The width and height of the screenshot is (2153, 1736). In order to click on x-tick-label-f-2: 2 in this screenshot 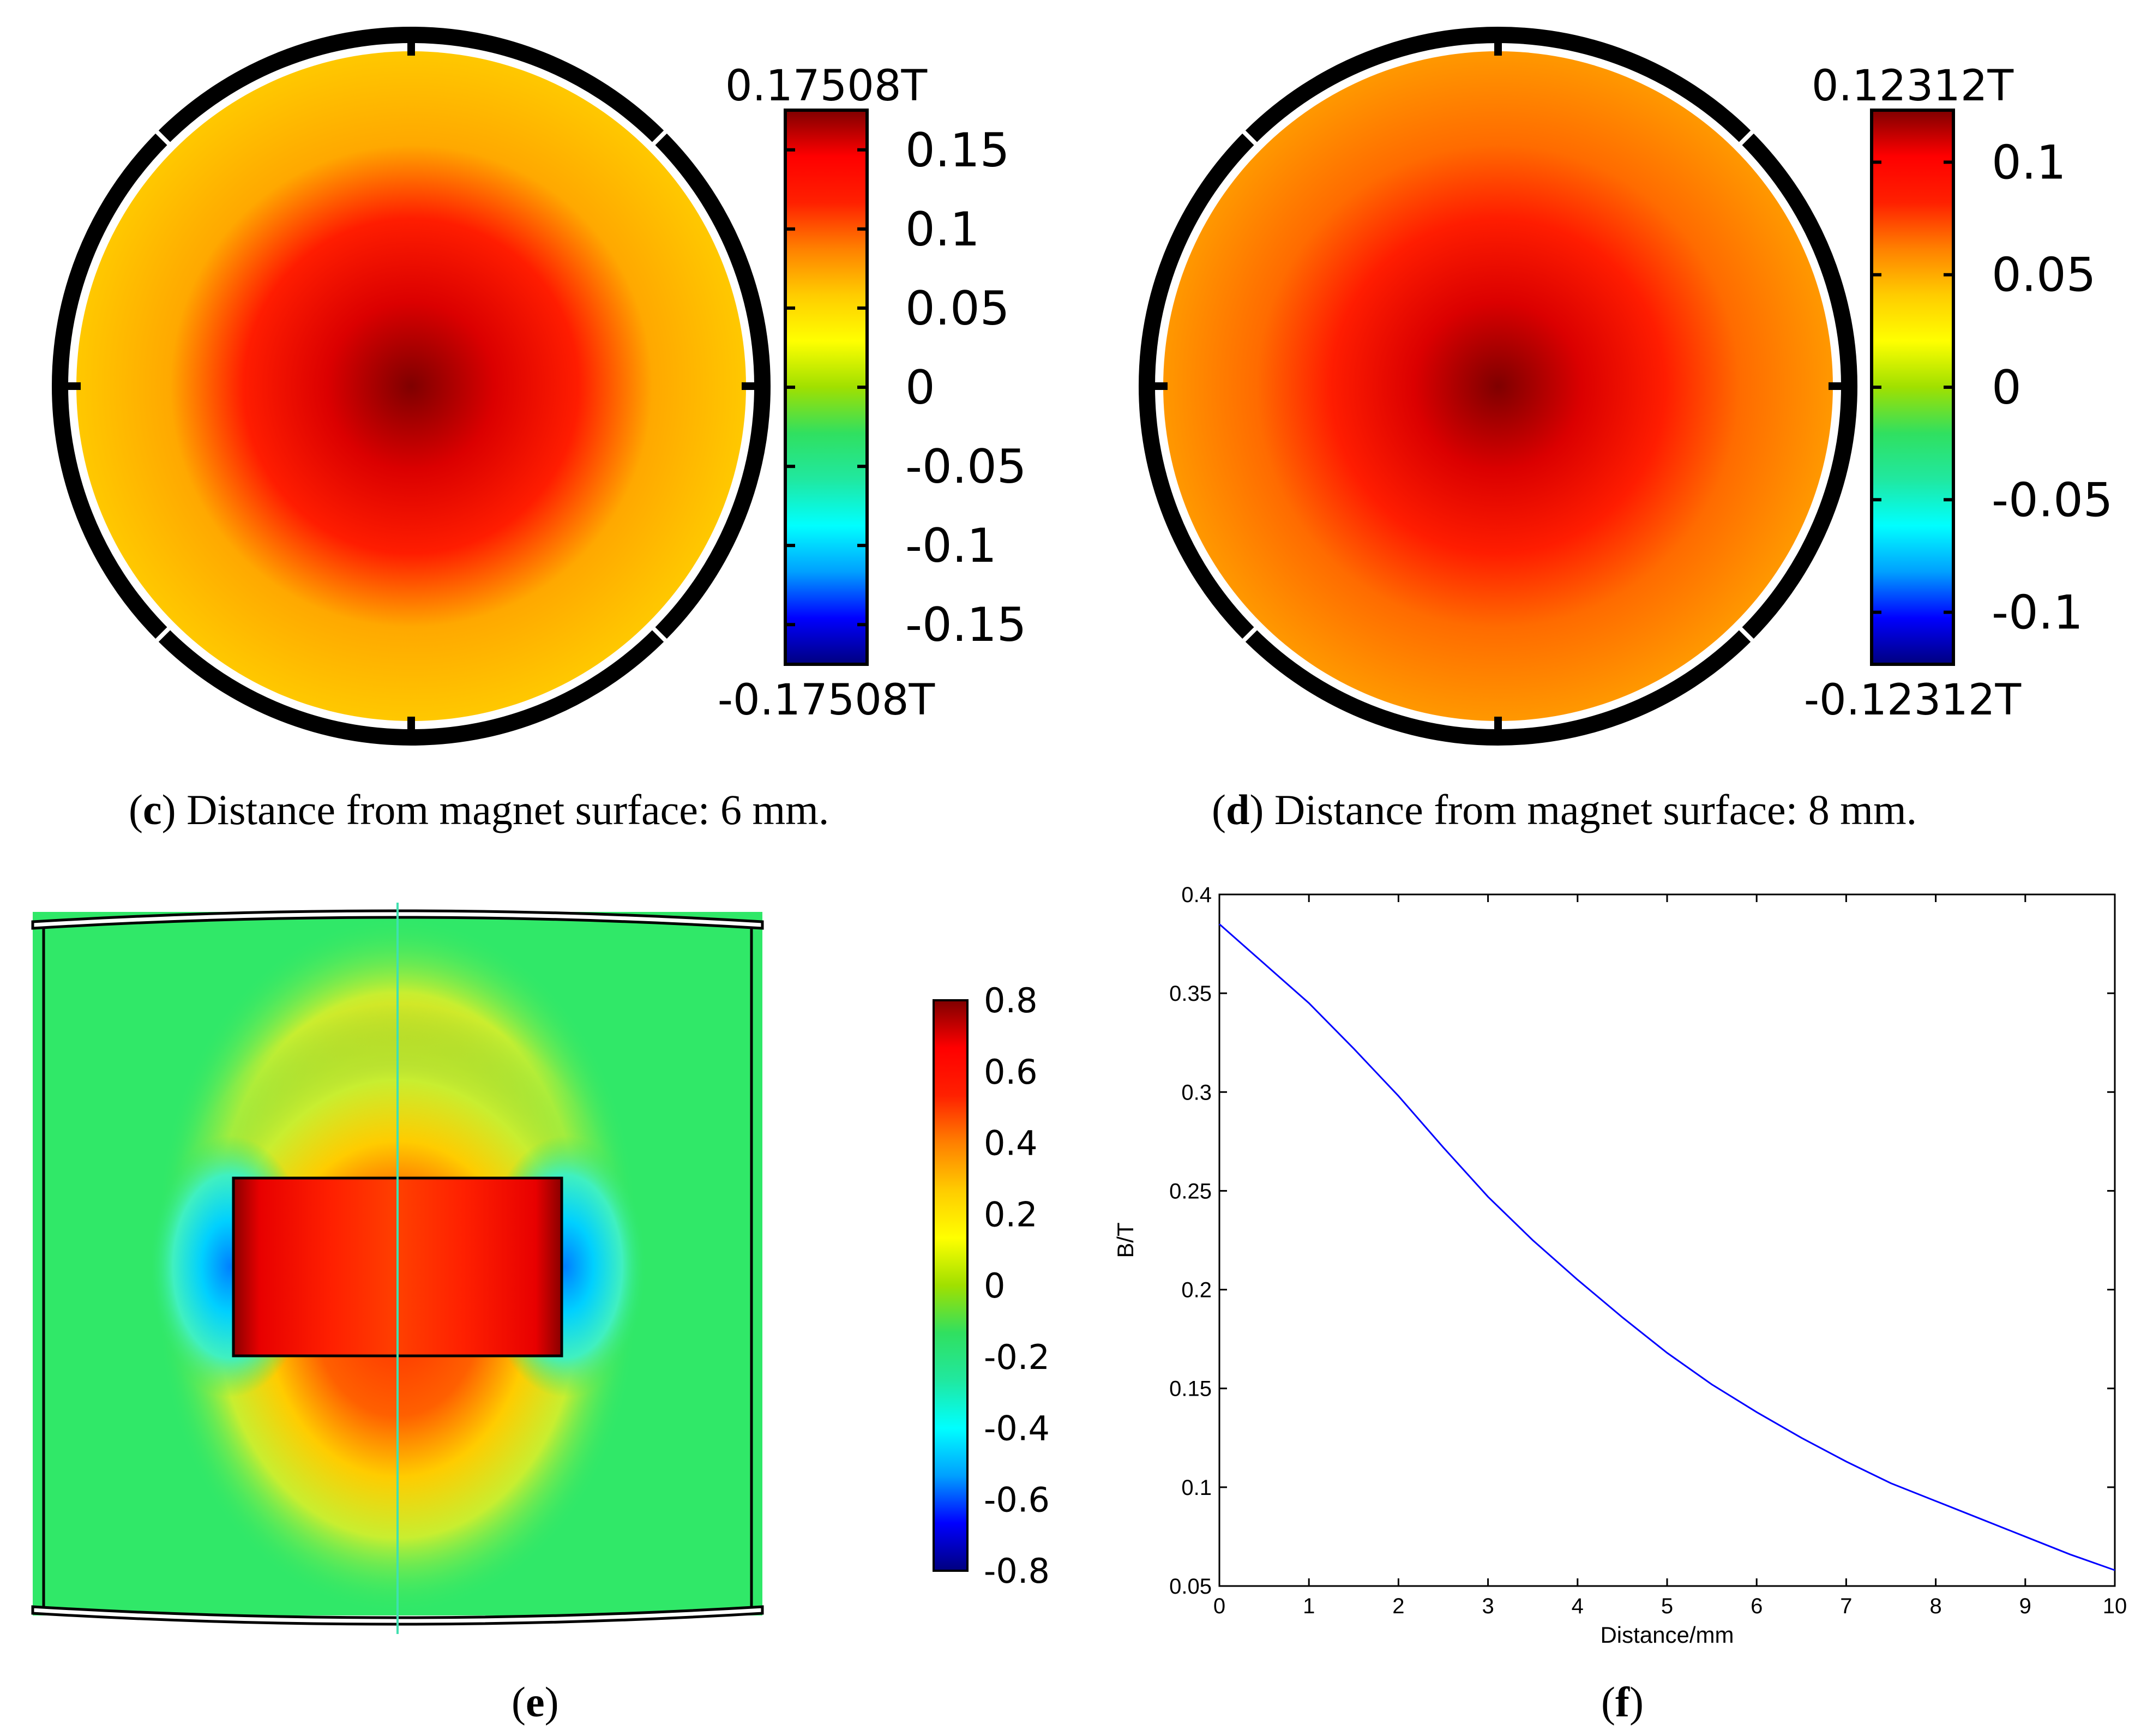, I will do `click(1398, 1606)`.